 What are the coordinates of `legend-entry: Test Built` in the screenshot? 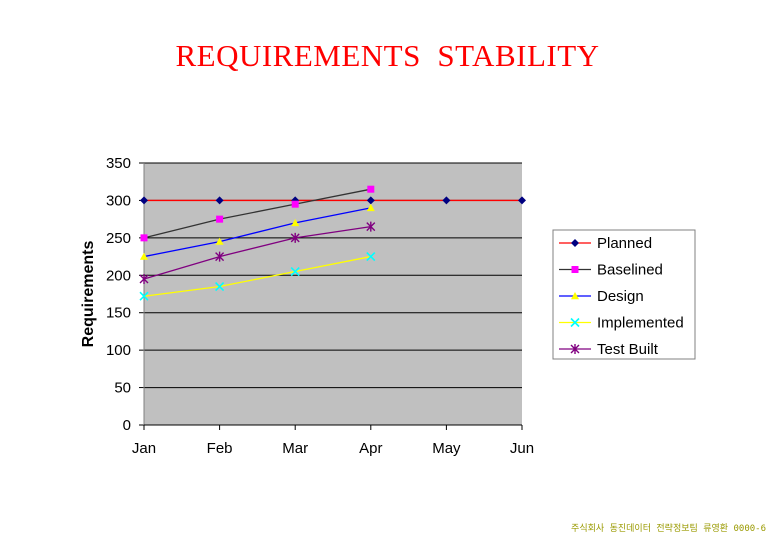 It's located at (609, 349).